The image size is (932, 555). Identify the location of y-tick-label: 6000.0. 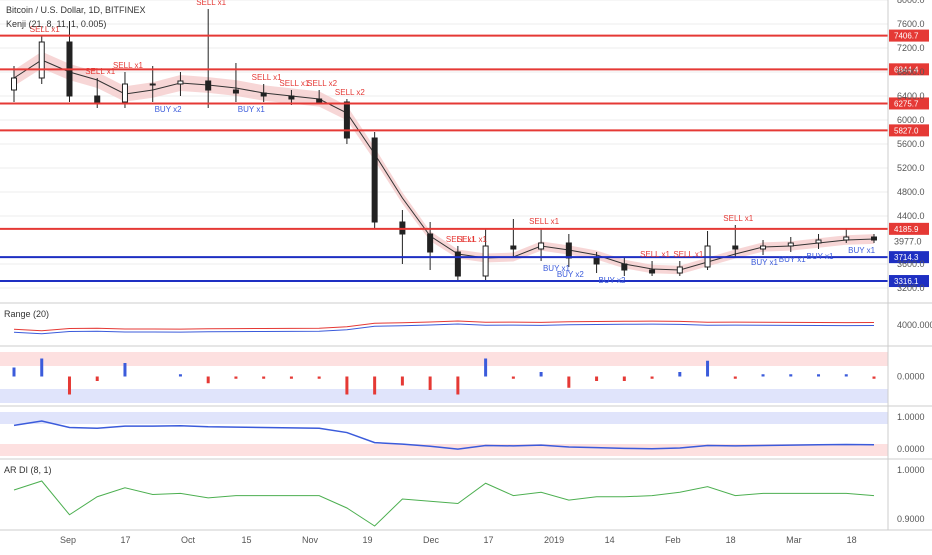
(911, 120).